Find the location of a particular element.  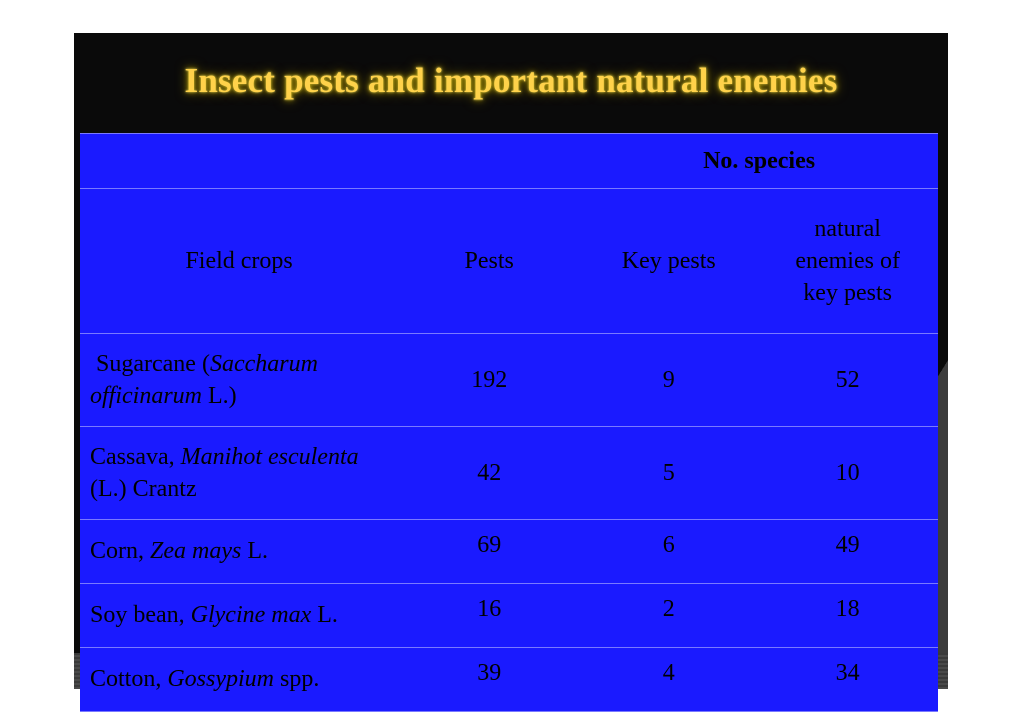

crop-cell: Cotton, Gossypium spp. is located at coordinates (239, 679).